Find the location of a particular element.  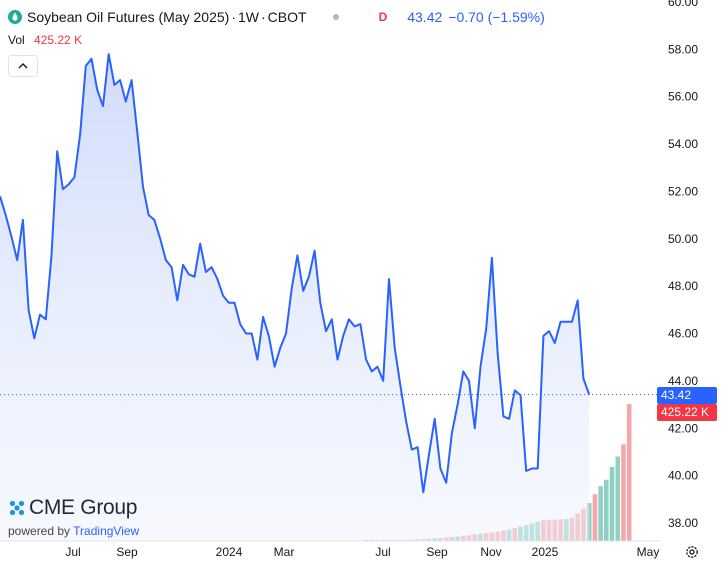

cme-brand-text: CME Group is located at coordinates (83, 507).